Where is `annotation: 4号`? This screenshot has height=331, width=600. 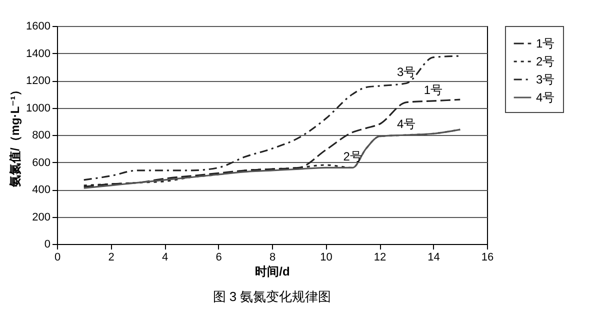 annotation: 4号 is located at coordinates (406, 124).